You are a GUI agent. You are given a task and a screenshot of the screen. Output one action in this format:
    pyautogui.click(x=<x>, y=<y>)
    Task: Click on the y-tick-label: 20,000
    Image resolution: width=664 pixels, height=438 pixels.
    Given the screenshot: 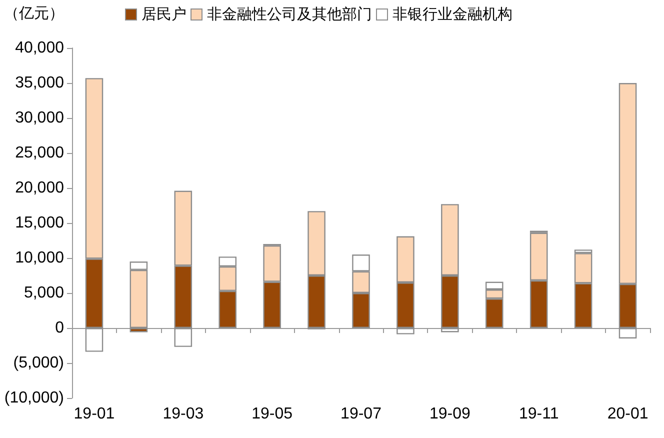 What is the action you would take?
    pyautogui.click(x=39, y=188)
    